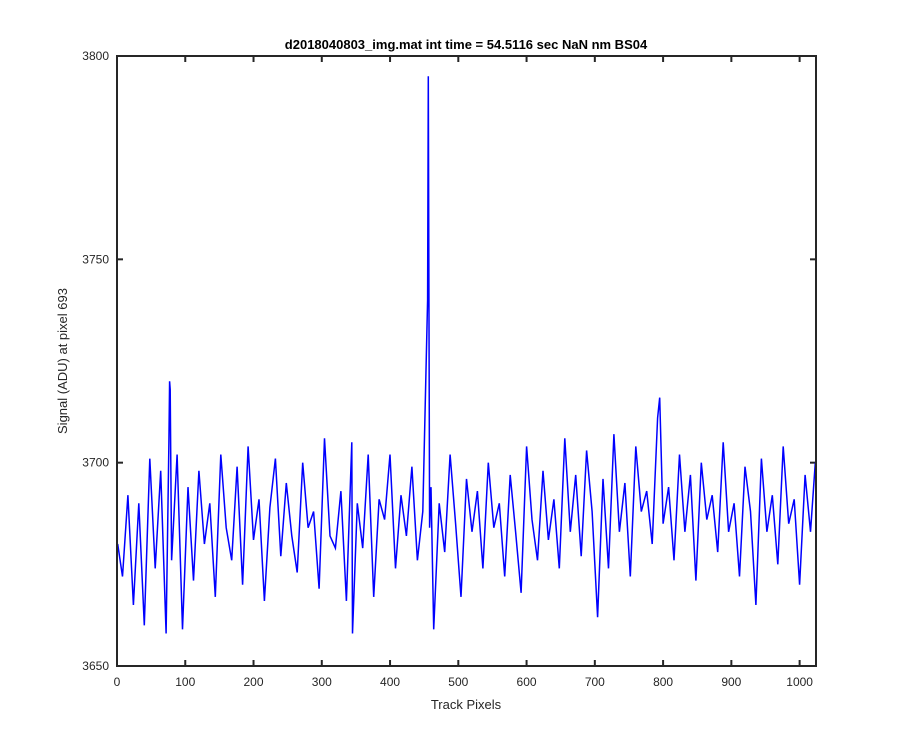  What do you see at coordinates (799, 682) in the screenshot?
I see `x-tick-label: 1000` at bounding box center [799, 682].